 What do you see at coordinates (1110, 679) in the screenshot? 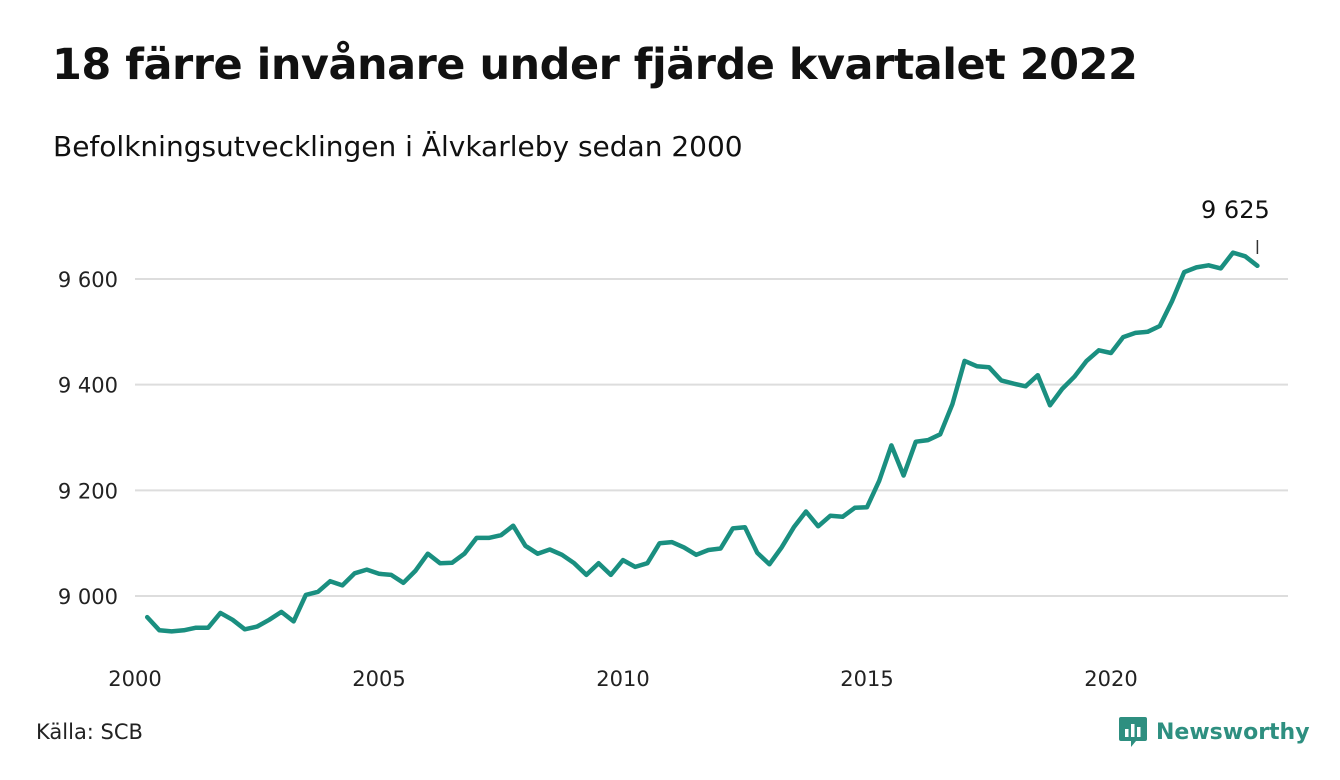
I see `x-tick-label: 2020` at bounding box center [1110, 679].